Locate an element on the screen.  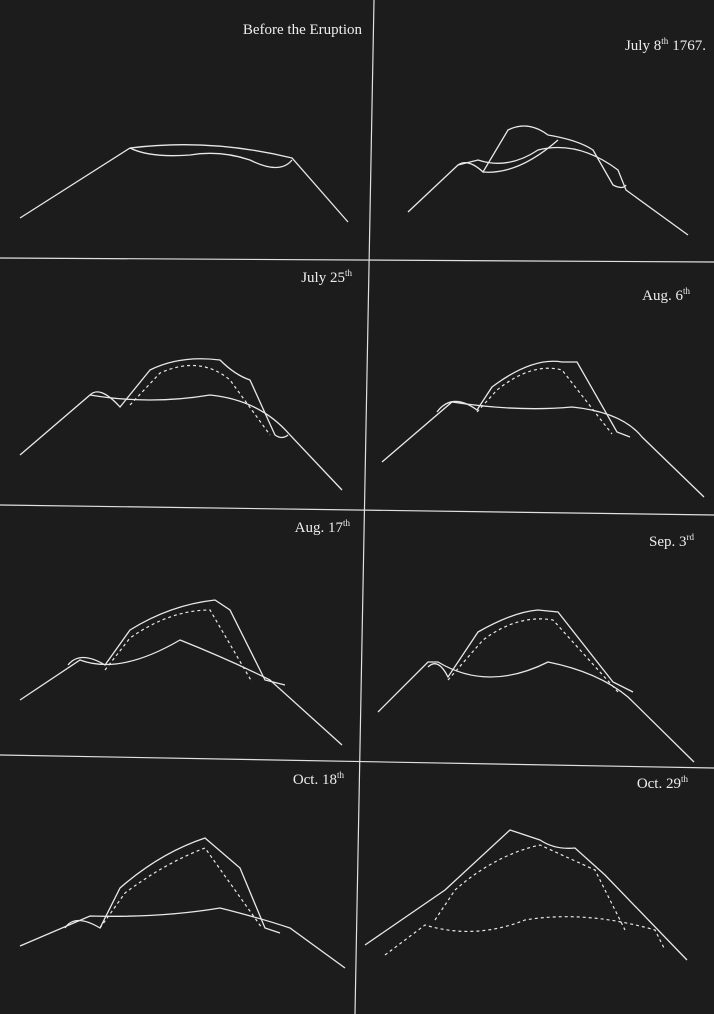
vertical-divider is located at coordinates (364, 507).